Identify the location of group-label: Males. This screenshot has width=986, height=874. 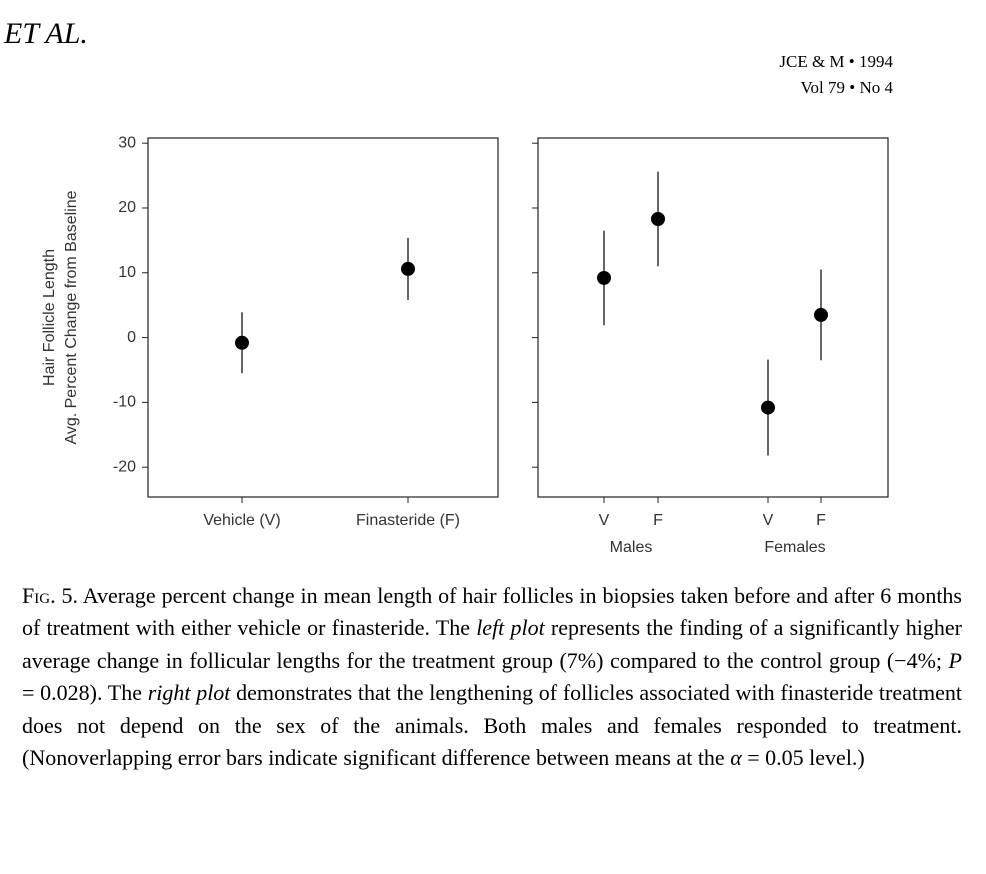
(631, 547).